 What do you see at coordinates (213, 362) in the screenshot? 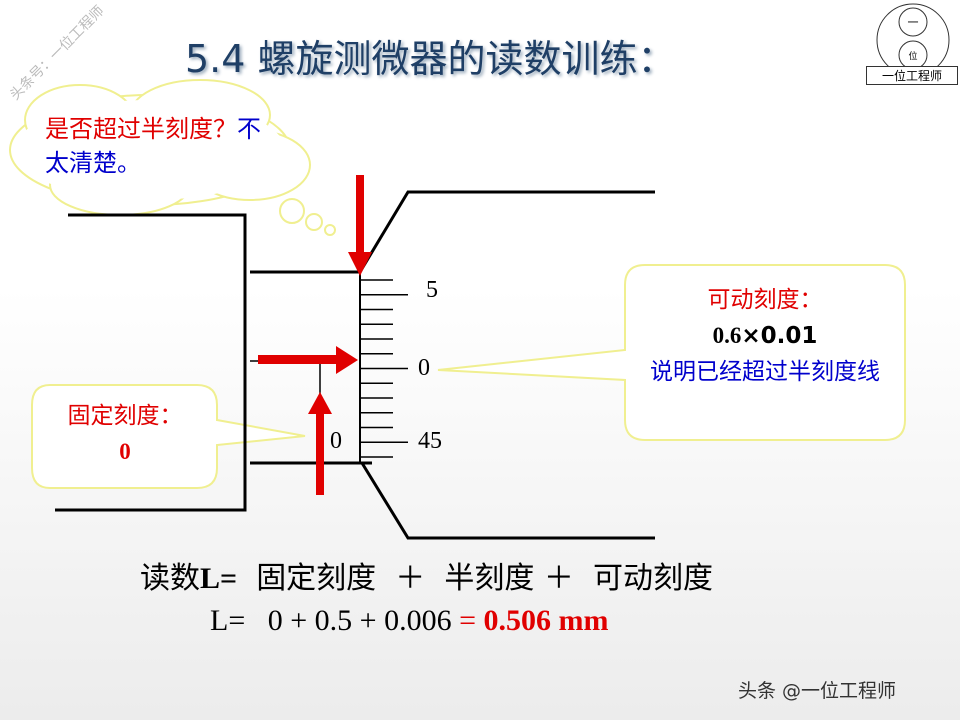
I see `sleeve` at bounding box center [213, 362].